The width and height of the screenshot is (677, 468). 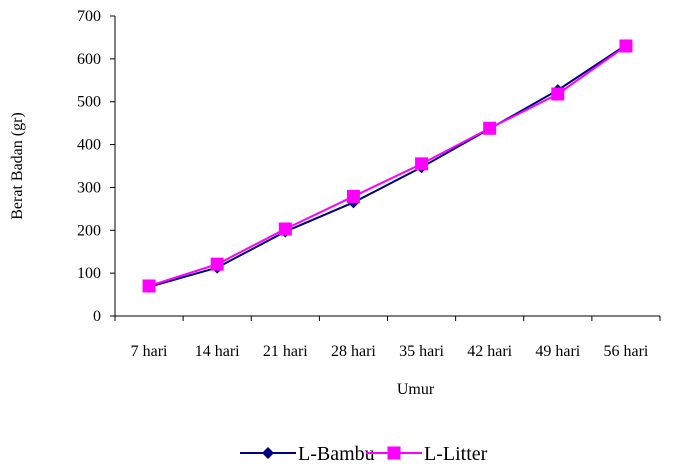 What do you see at coordinates (149, 351) in the screenshot?
I see `x-tick-label: 7 hari` at bounding box center [149, 351].